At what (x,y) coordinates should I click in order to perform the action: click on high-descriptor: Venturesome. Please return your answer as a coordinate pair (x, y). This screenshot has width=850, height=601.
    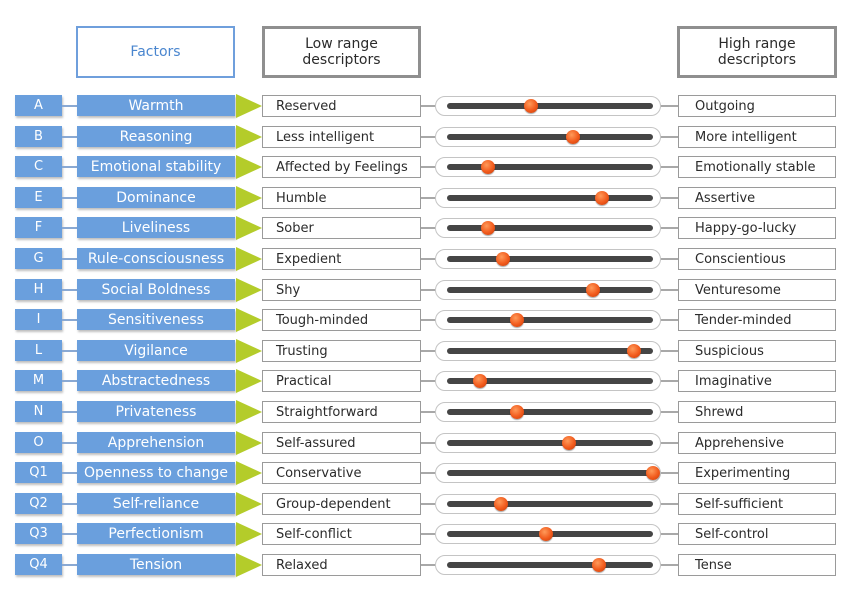
    Looking at the image, I should click on (757, 290).